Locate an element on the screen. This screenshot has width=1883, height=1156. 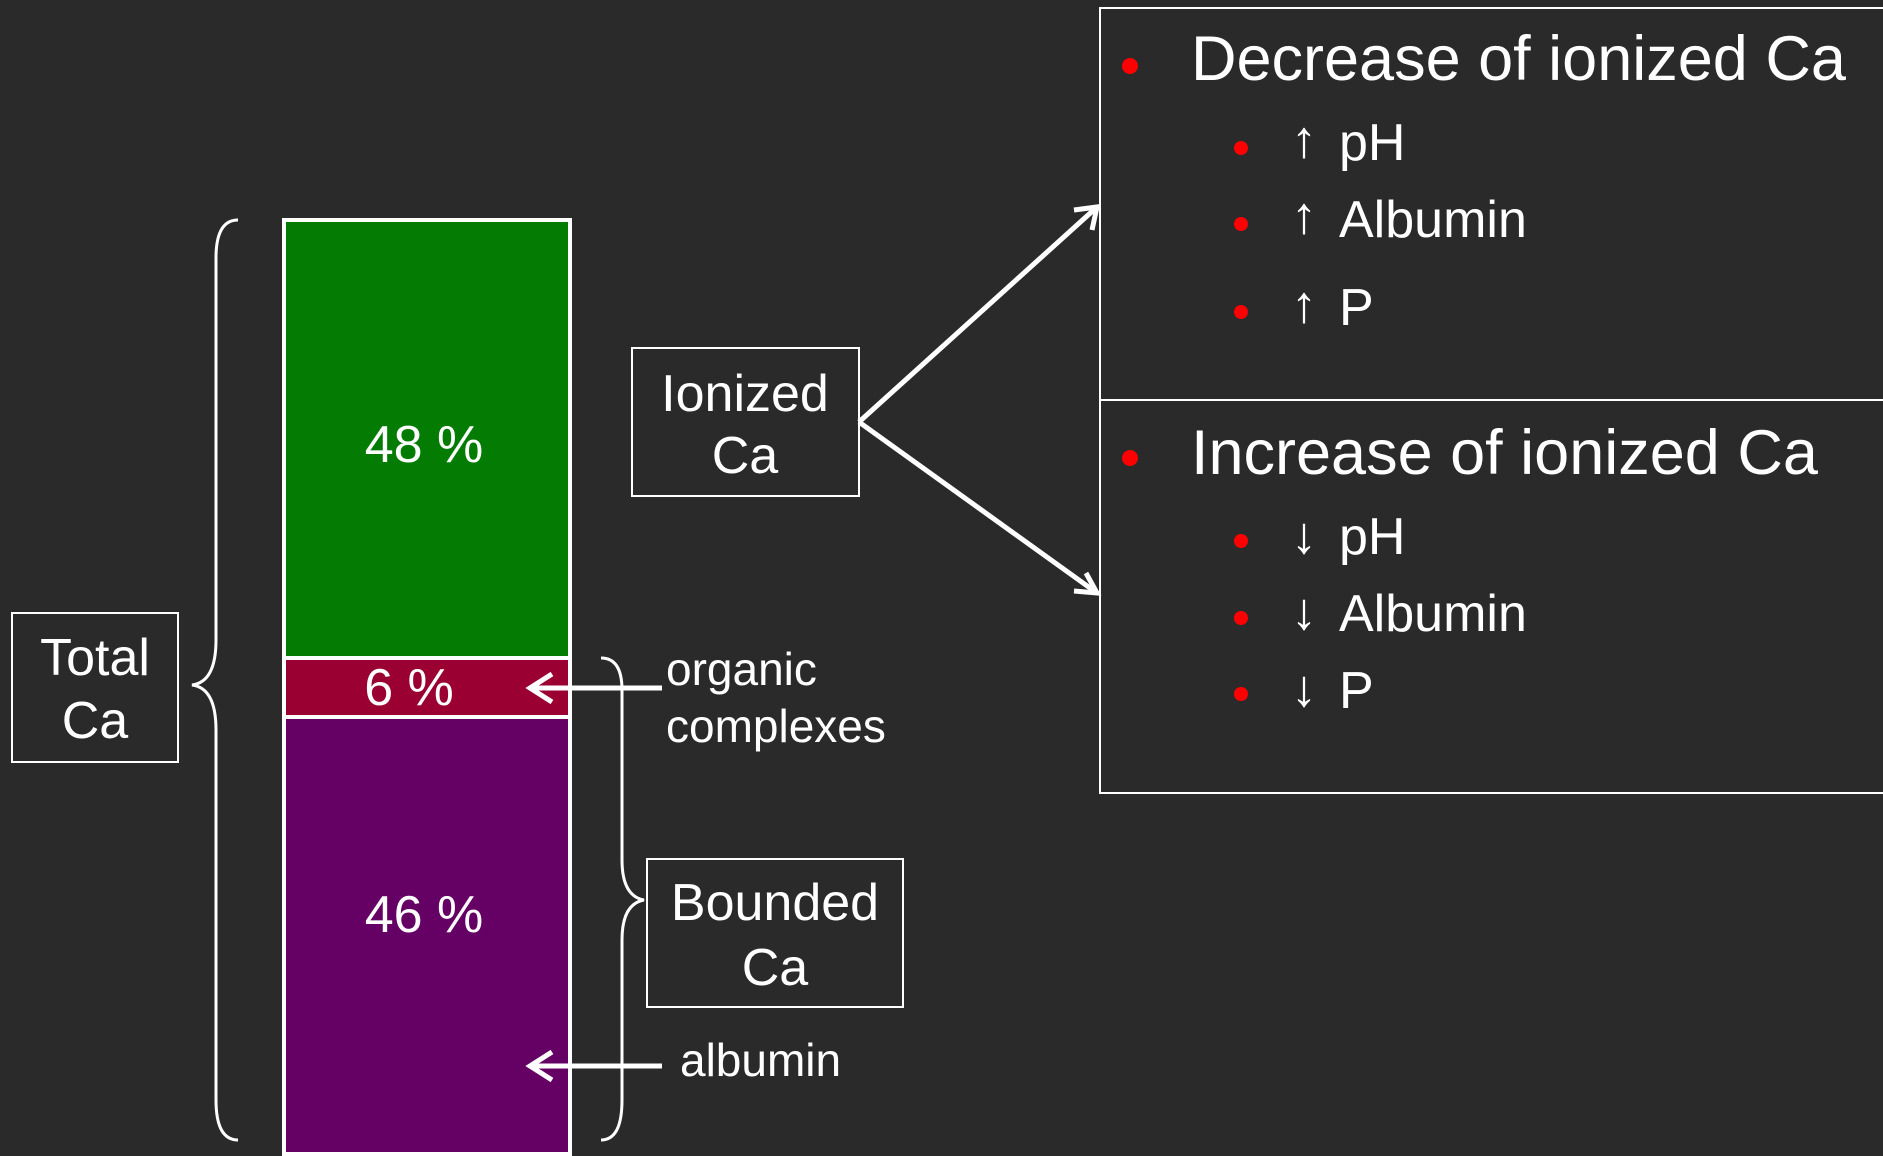
organic-arrow is located at coordinates (593, 688).